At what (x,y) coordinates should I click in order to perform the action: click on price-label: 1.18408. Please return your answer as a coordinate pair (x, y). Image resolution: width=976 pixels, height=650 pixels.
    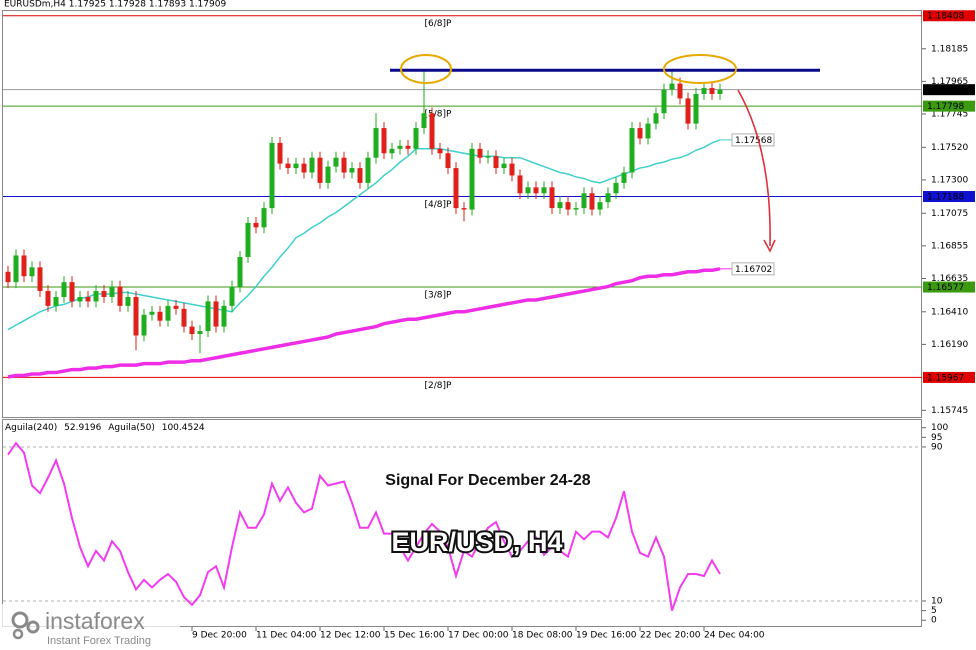
    Looking at the image, I should click on (945, 17).